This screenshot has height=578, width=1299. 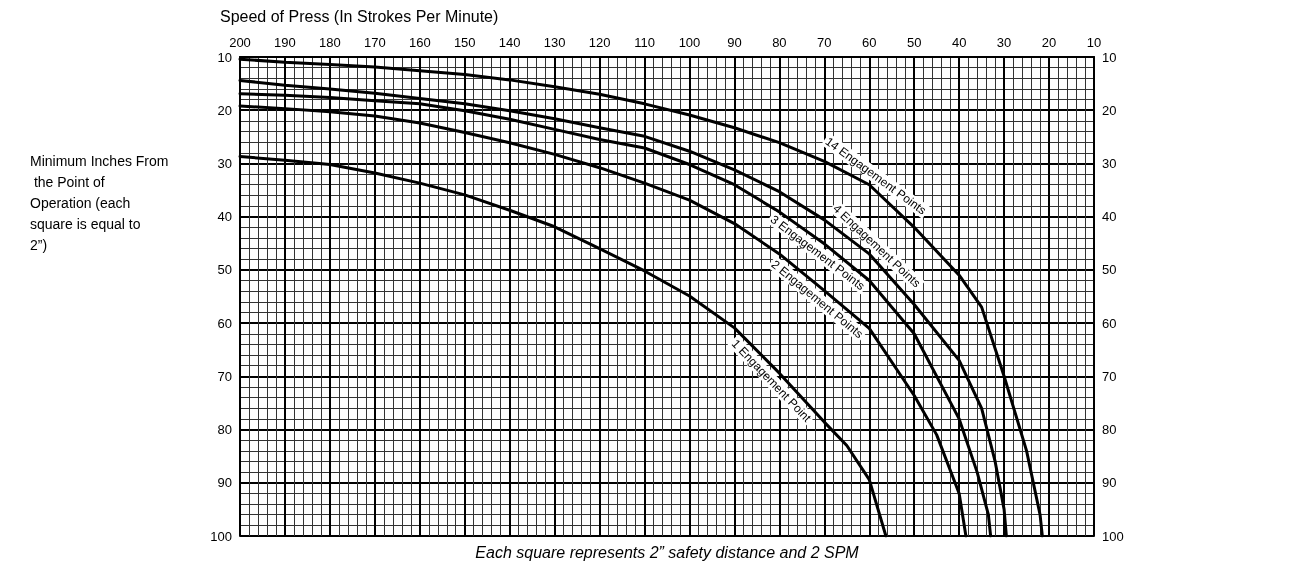 I want to click on y-tick-label: 70, so click(x=224, y=376).